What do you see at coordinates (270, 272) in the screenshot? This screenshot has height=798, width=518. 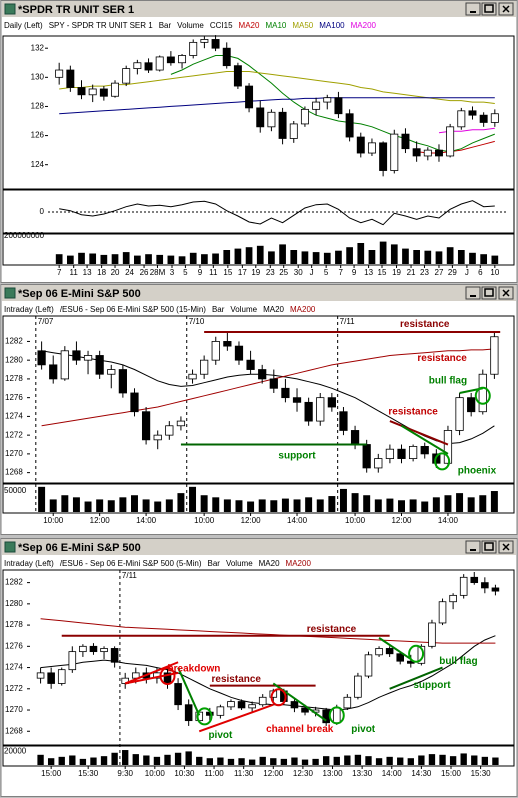 I see `x-tick-label: 23` at bounding box center [270, 272].